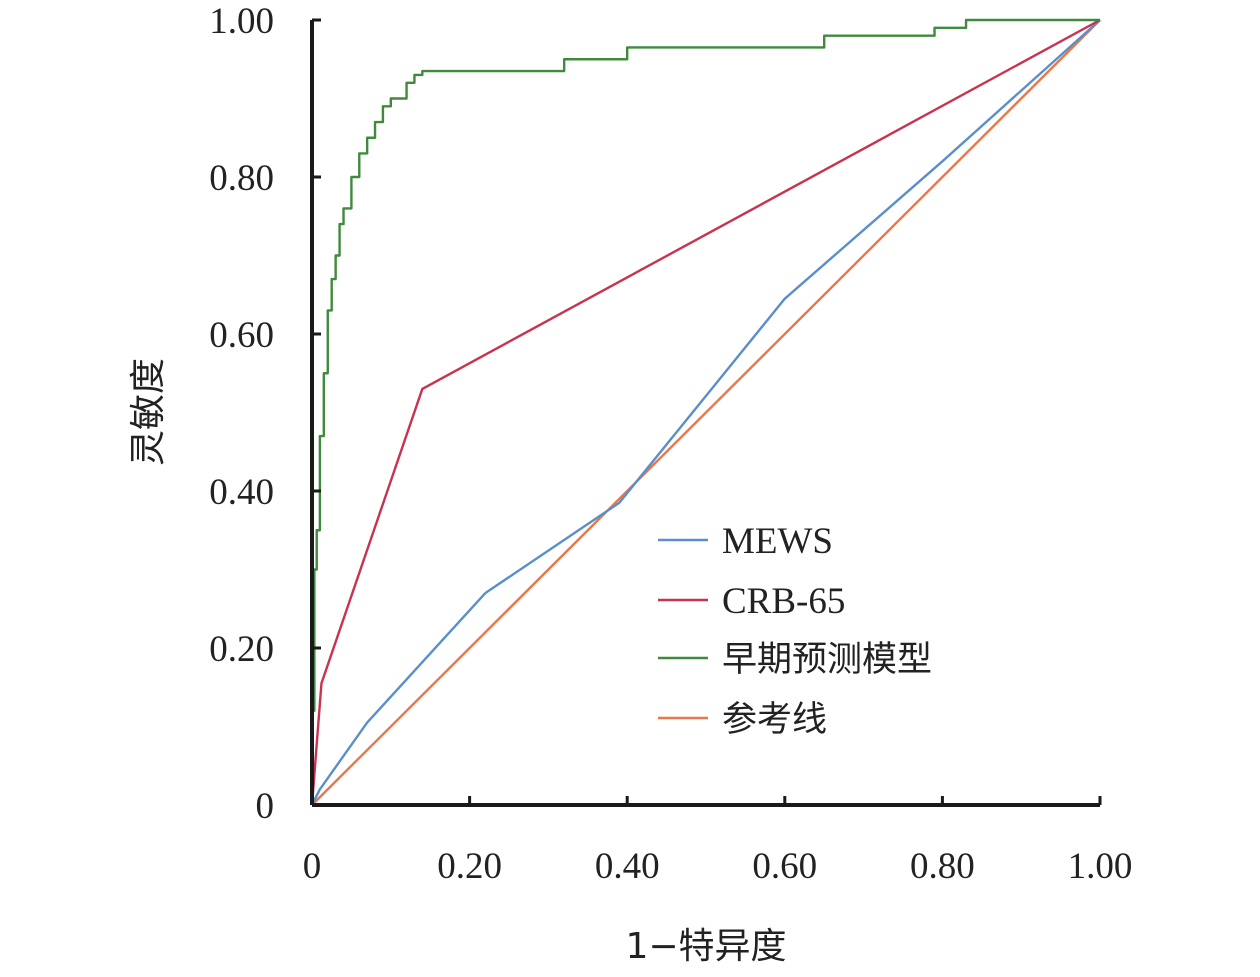  What do you see at coordinates (241, 335) in the screenshot?
I see `y-tick-label: 0.60` at bounding box center [241, 335].